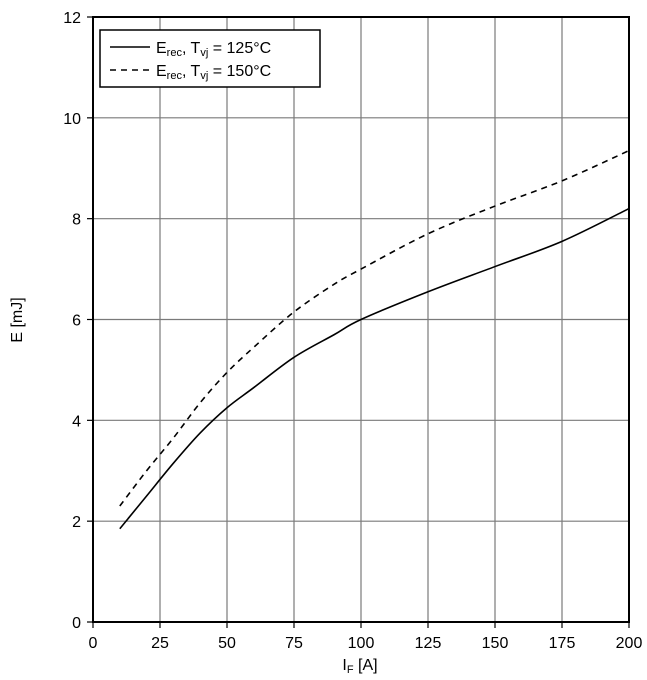 Image resolution: width=647 pixels, height=680 pixels. I want to click on x-axis-label-unit: [A], so click(366, 665).